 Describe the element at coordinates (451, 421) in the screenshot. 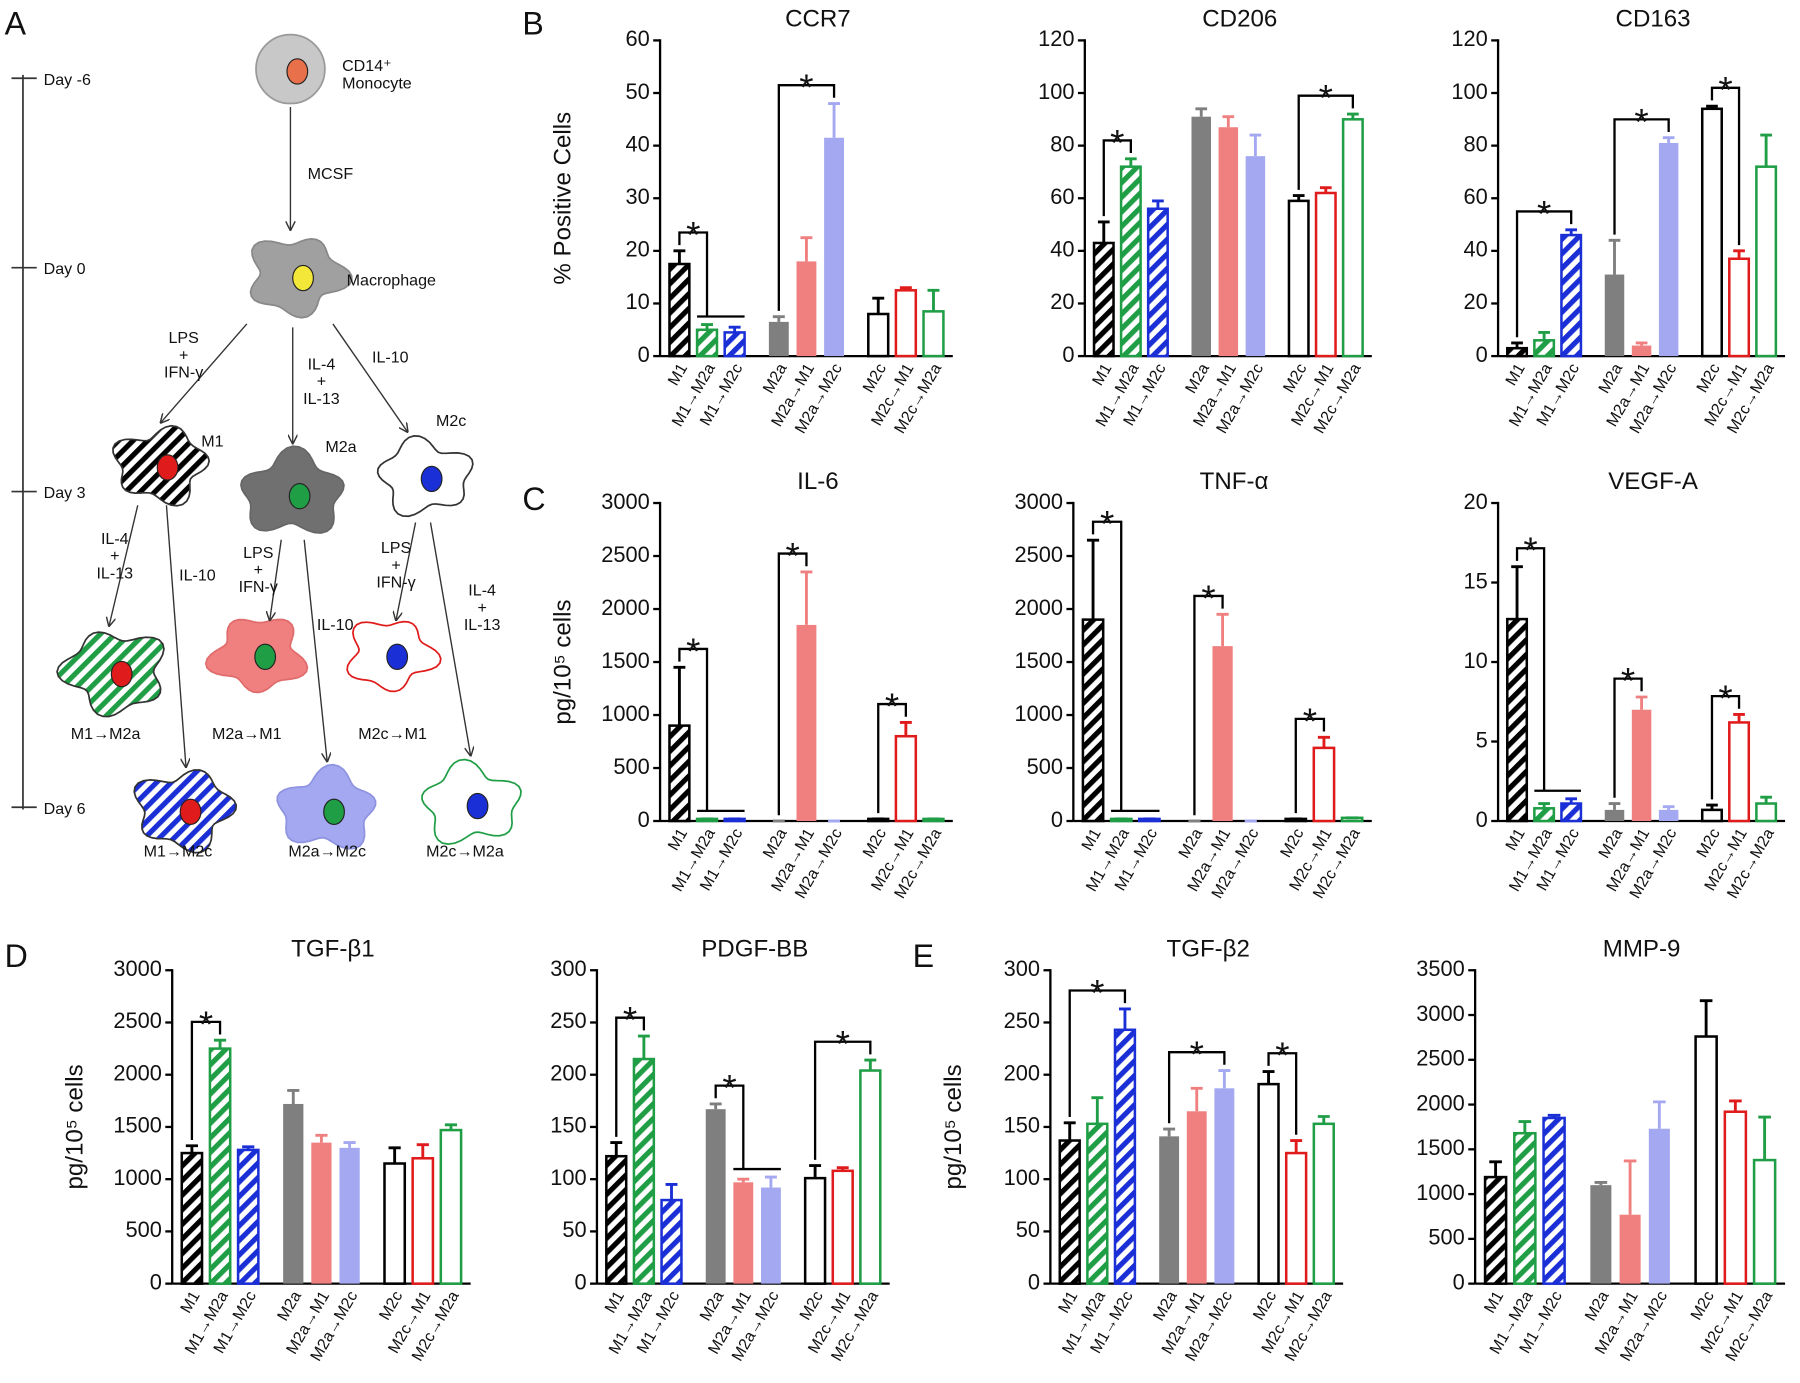

I see `diagram-label: M2c` at that location.